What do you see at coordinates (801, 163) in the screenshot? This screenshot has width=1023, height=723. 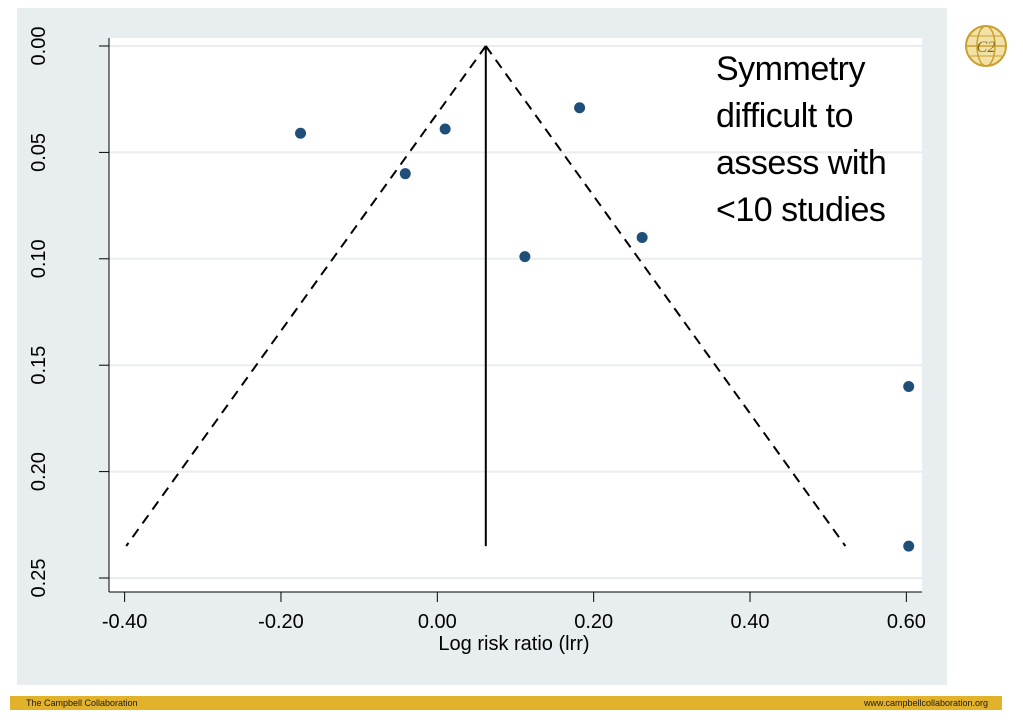 I see `annotation-line: assess with` at bounding box center [801, 163].